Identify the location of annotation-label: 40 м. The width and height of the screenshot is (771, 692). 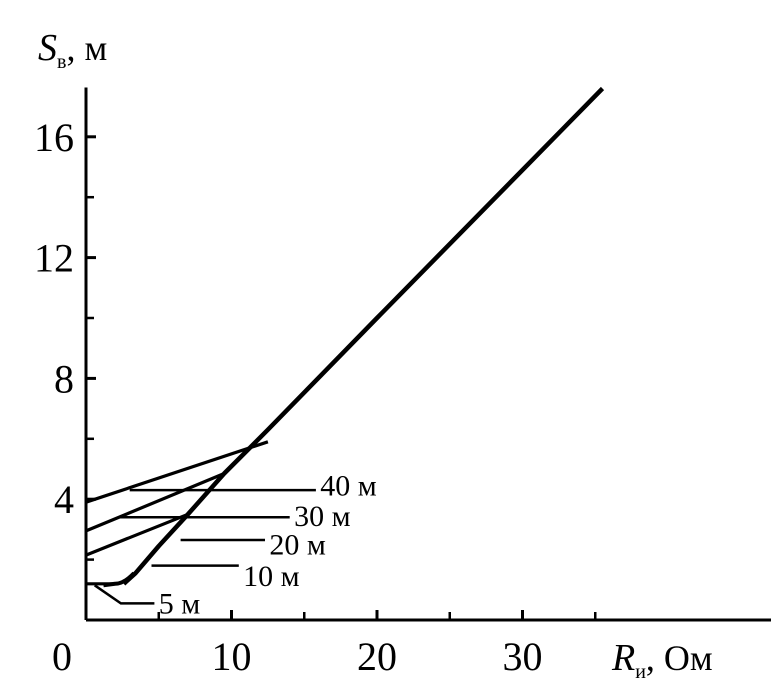
(348, 486).